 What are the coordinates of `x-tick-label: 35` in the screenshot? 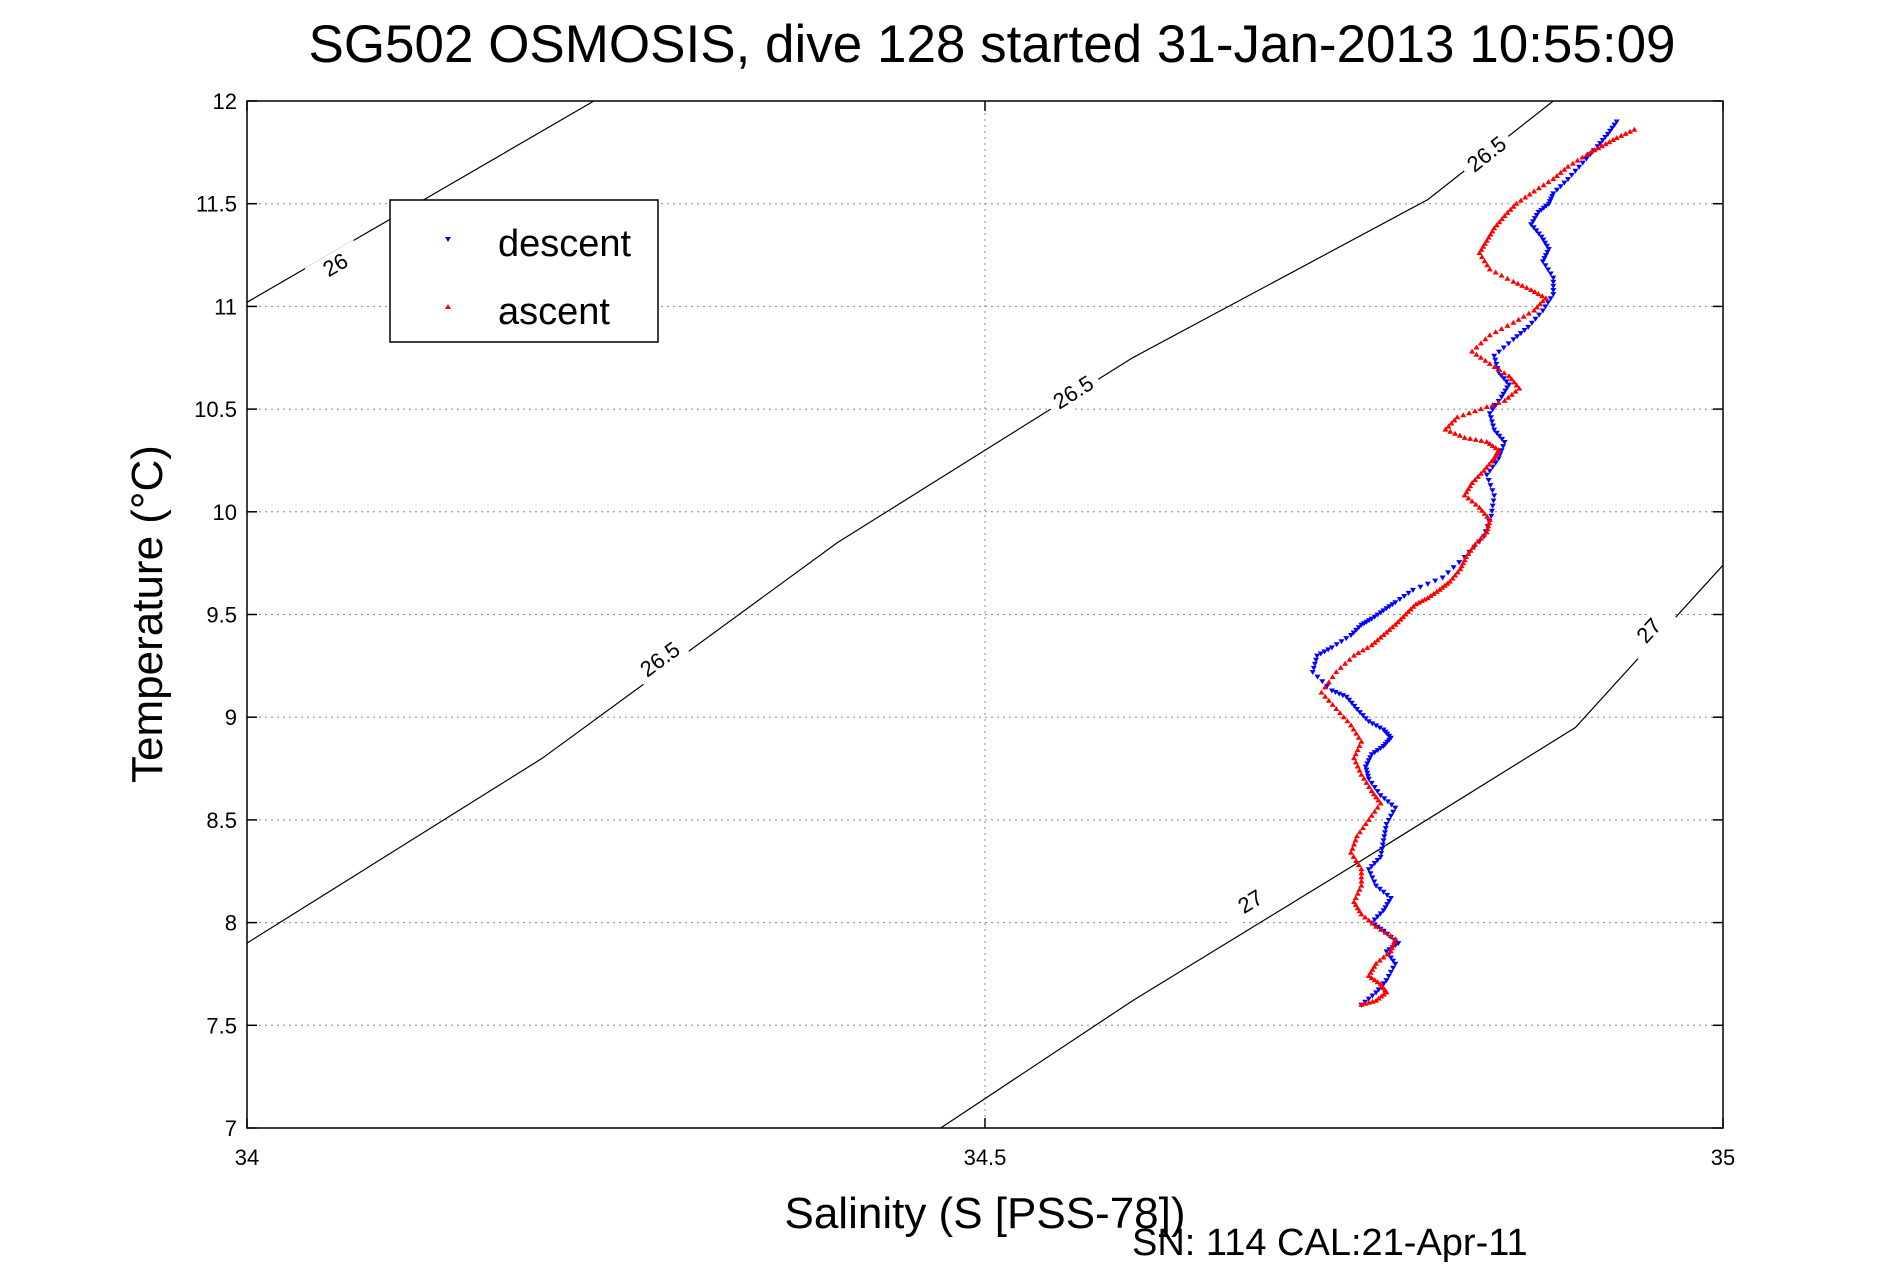 It's located at (1723, 1157).